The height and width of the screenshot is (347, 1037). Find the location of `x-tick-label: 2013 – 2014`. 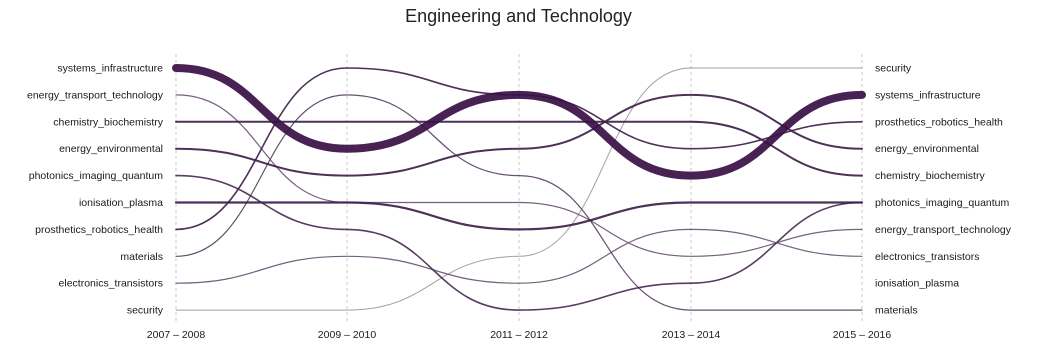

x-tick-label: 2013 – 2014 is located at coordinates (691, 335).